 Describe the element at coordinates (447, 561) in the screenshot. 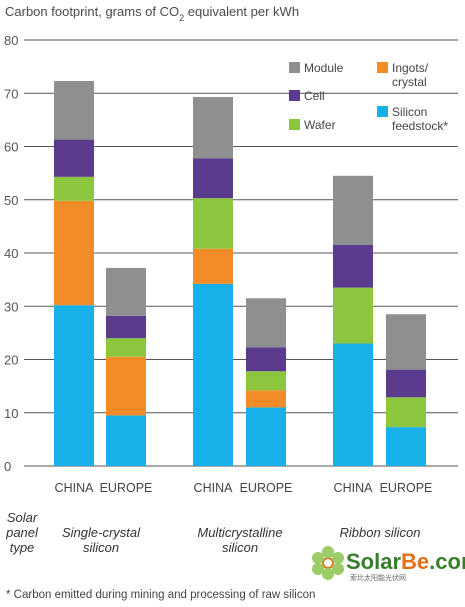

I see `watermark-brand-suffix: .com` at that location.